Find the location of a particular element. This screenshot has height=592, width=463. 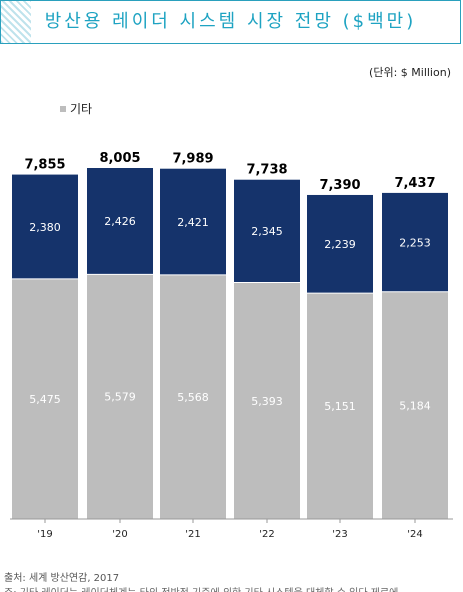

bar-label-other: 5,579 is located at coordinates (120, 397).